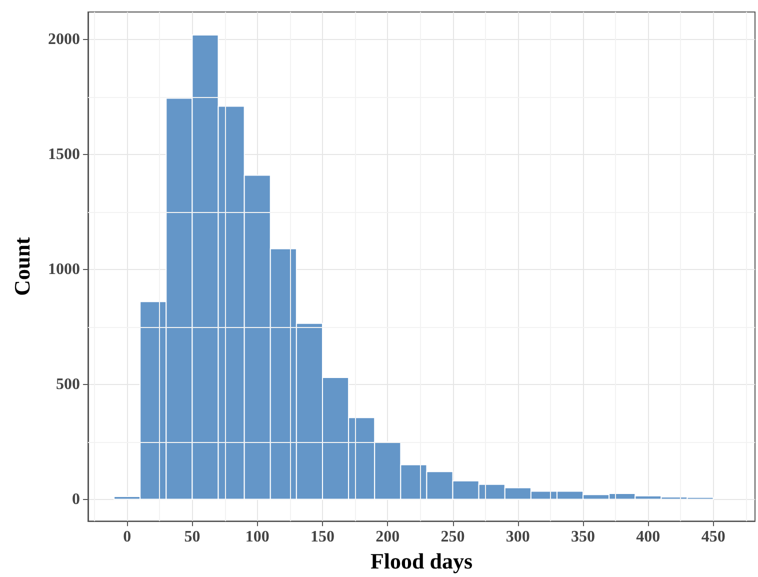 Image resolution: width=758 pixels, height=577 pixels. I want to click on x-tick-label: 150, so click(322, 537).